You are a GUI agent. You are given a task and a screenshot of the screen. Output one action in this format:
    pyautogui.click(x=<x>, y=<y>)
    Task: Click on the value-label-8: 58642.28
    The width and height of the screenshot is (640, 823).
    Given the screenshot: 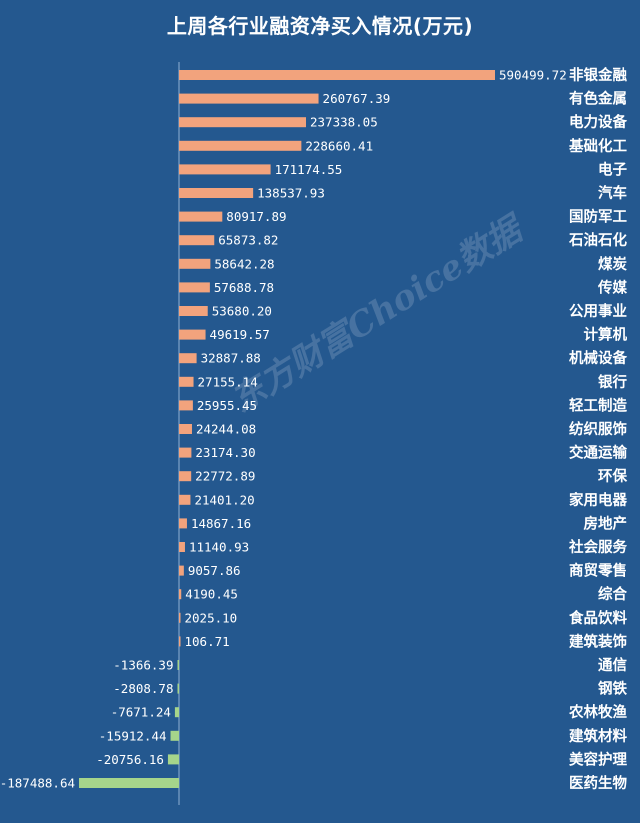 What is the action you would take?
    pyautogui.click(x=244, y=263)
    